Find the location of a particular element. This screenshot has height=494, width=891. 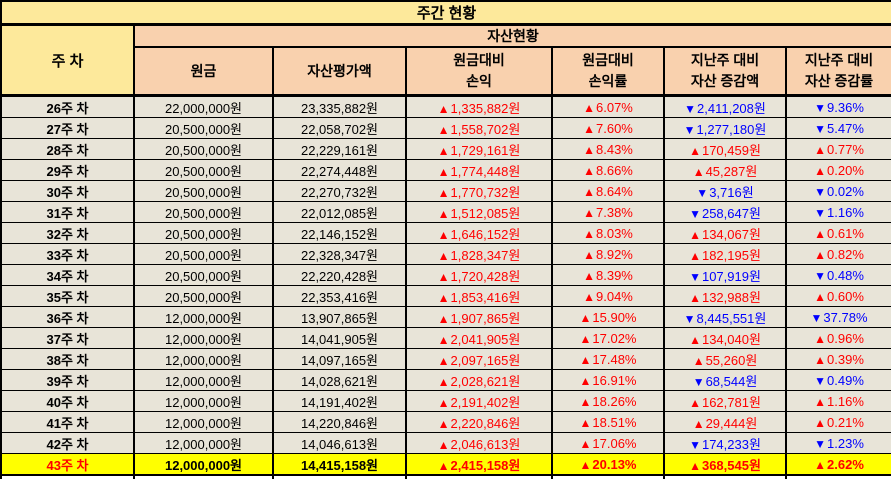

group-header-asset-status: 자산현황 is located at coordinates (511, 36).